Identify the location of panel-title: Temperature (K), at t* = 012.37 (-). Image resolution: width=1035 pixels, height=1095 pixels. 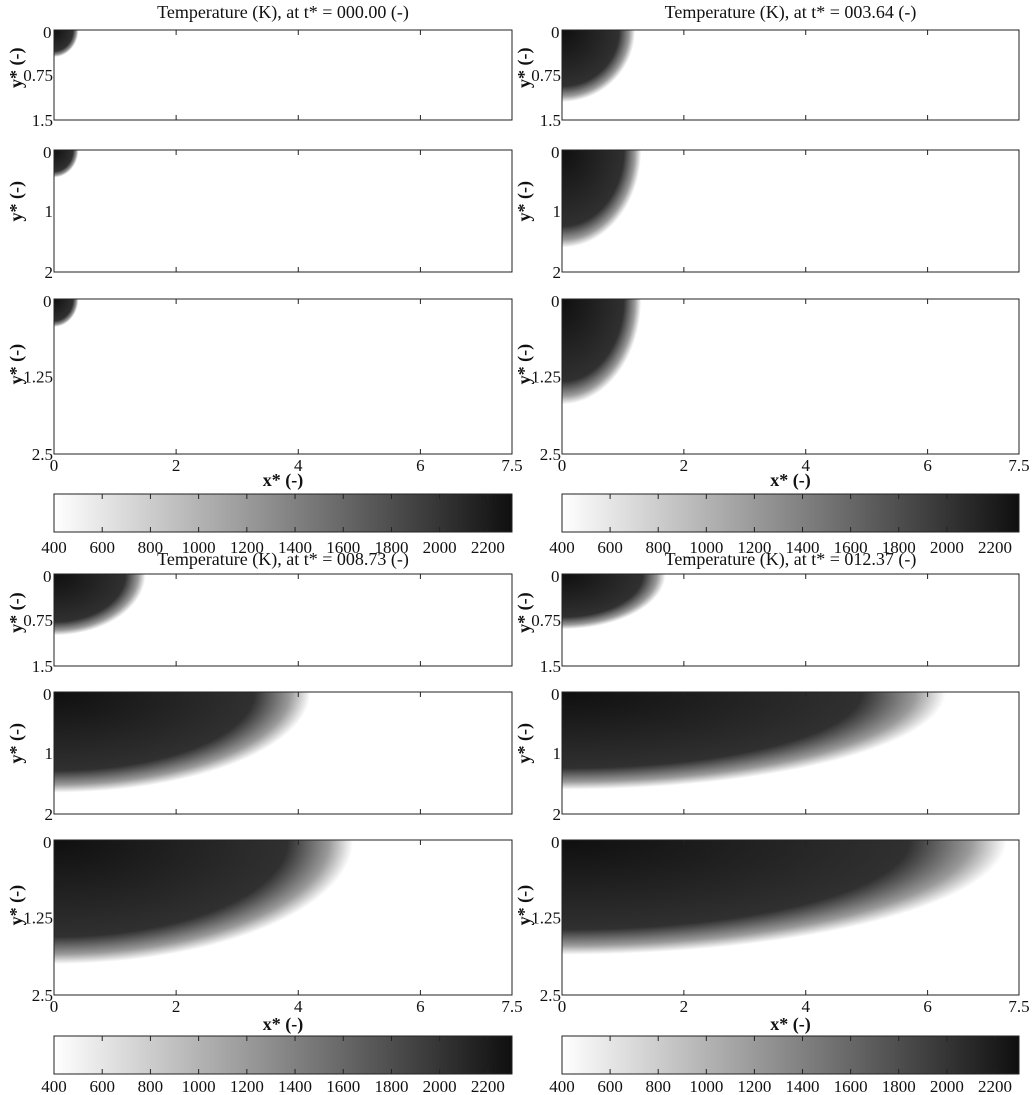
(791, 559).